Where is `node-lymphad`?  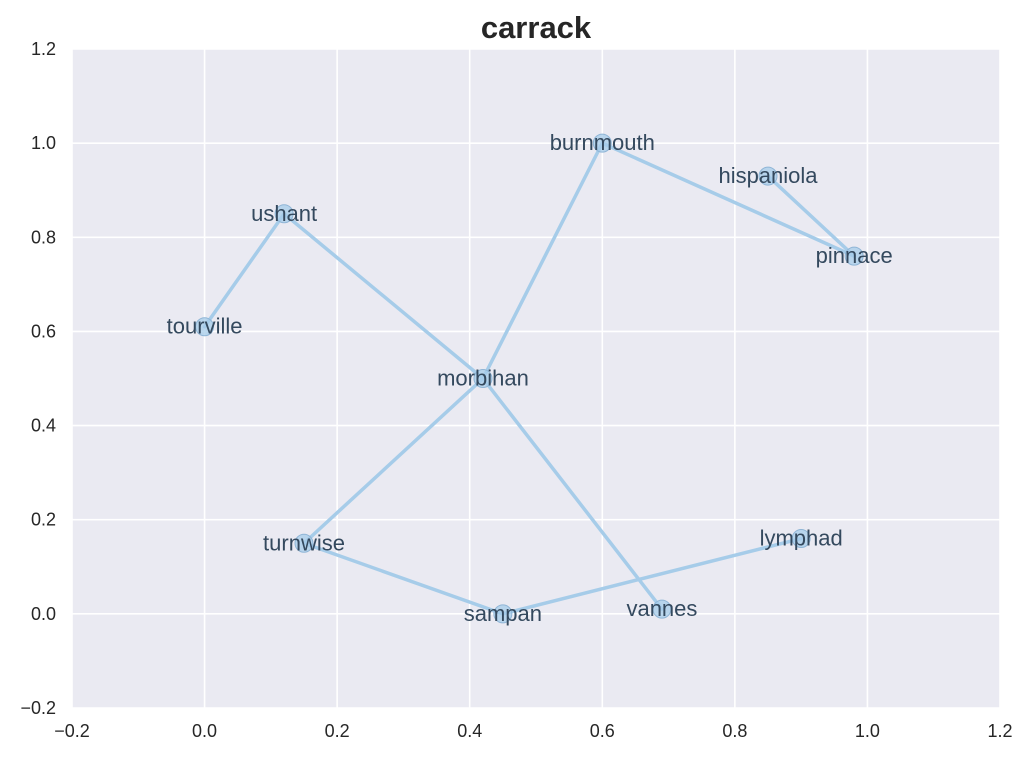 node-lymphad is located at coordinates (801, 539).